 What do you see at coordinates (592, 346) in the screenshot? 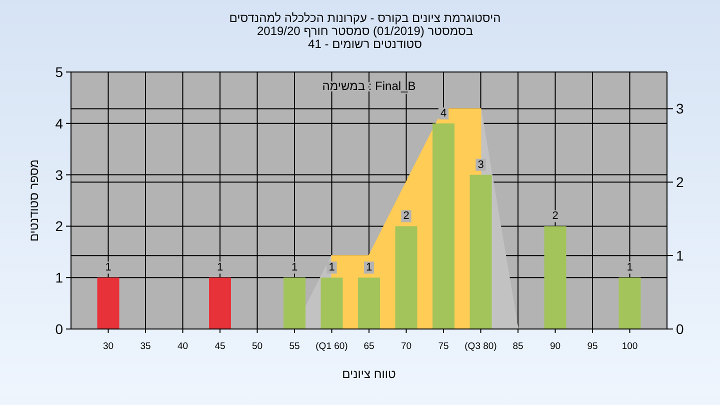
I see `x-tick-label: 95` at bounding box center [592, 346].